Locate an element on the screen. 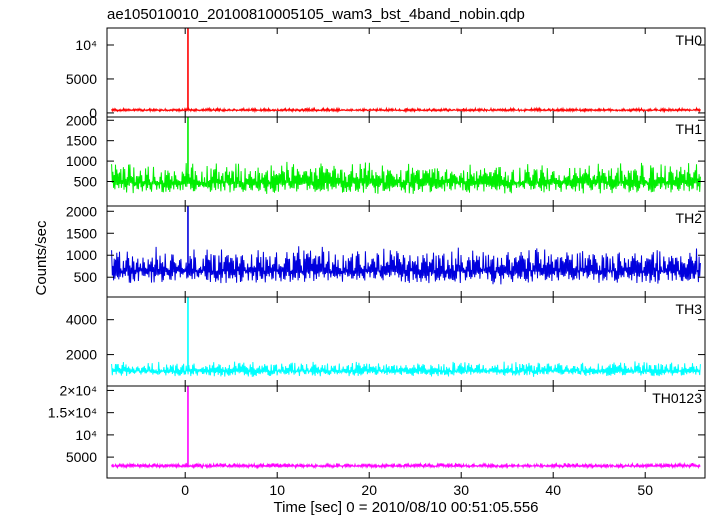 Image resolution: width=717 pixels, height=516 pixels. x-tick-label: 50 is located at coordinates (645, 490).